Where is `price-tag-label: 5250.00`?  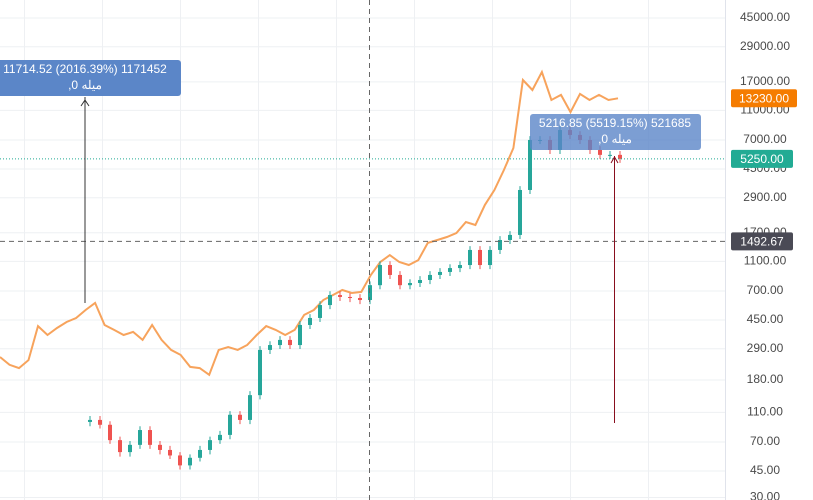 price-tag-label: 5250.00 is located at coordinates (762, 159).